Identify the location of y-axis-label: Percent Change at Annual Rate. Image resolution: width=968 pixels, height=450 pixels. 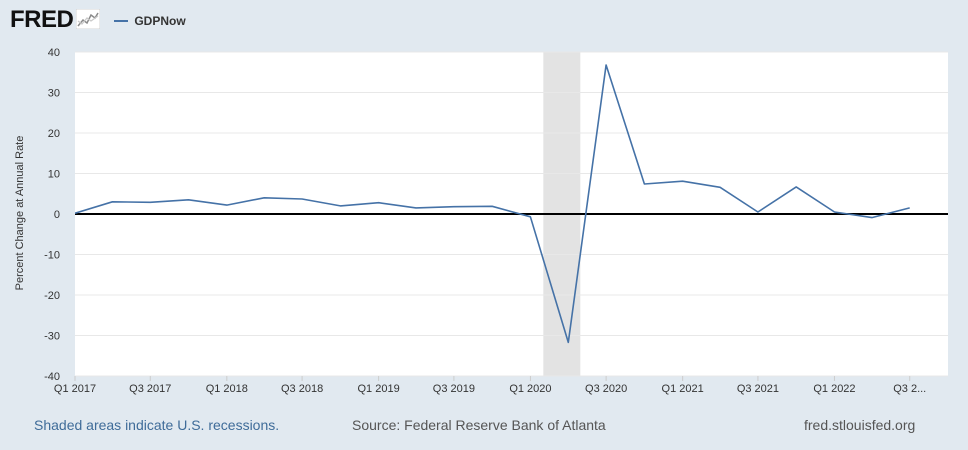
(20, 213).